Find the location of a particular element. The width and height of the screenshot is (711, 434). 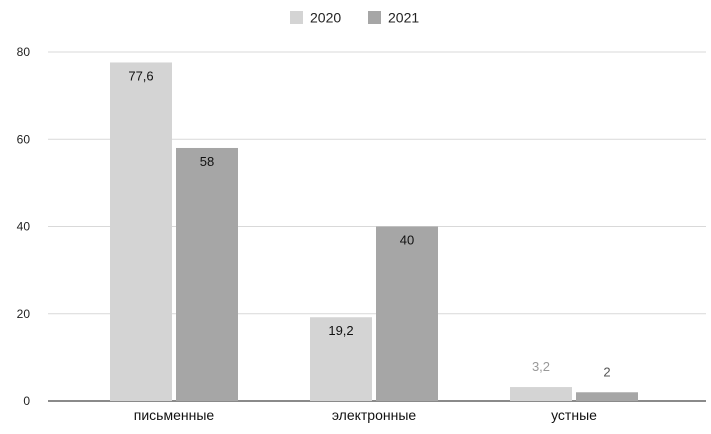

y-tick-label: 60 is located at coordinates (24, 139).